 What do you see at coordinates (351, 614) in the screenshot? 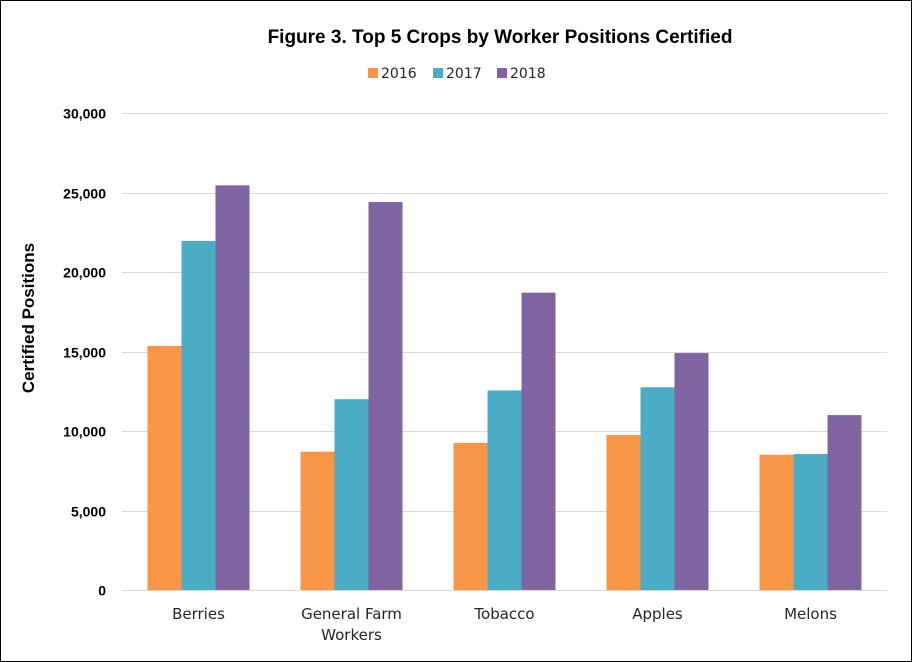
I see `x-category-label: General Farm` at bounding box center [351, 614].